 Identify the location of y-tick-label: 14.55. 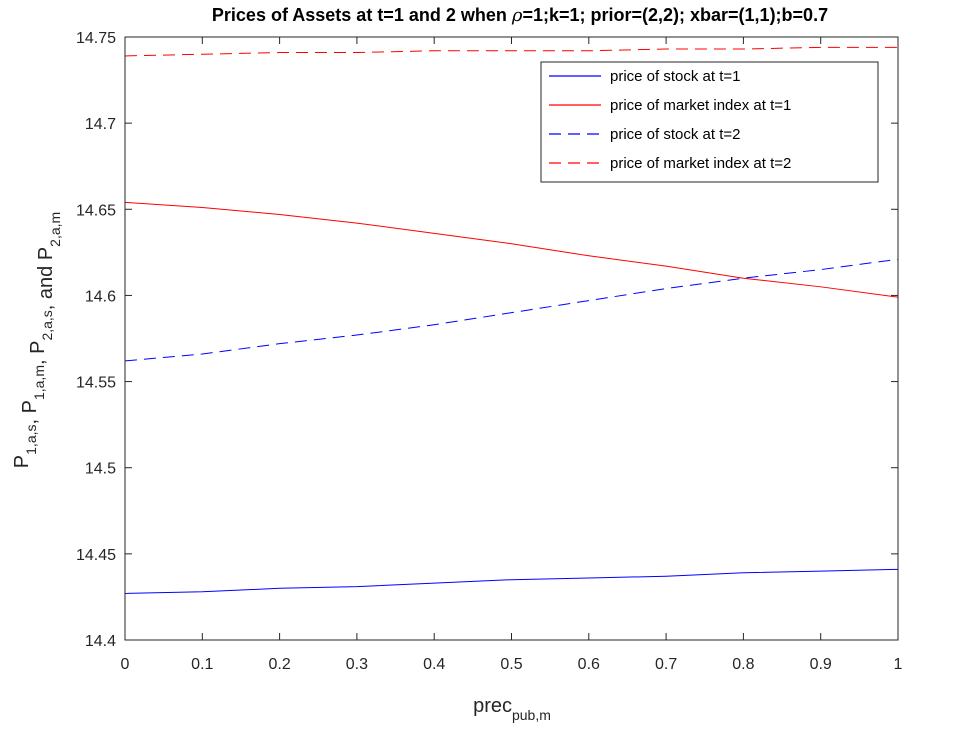
(96, 383).